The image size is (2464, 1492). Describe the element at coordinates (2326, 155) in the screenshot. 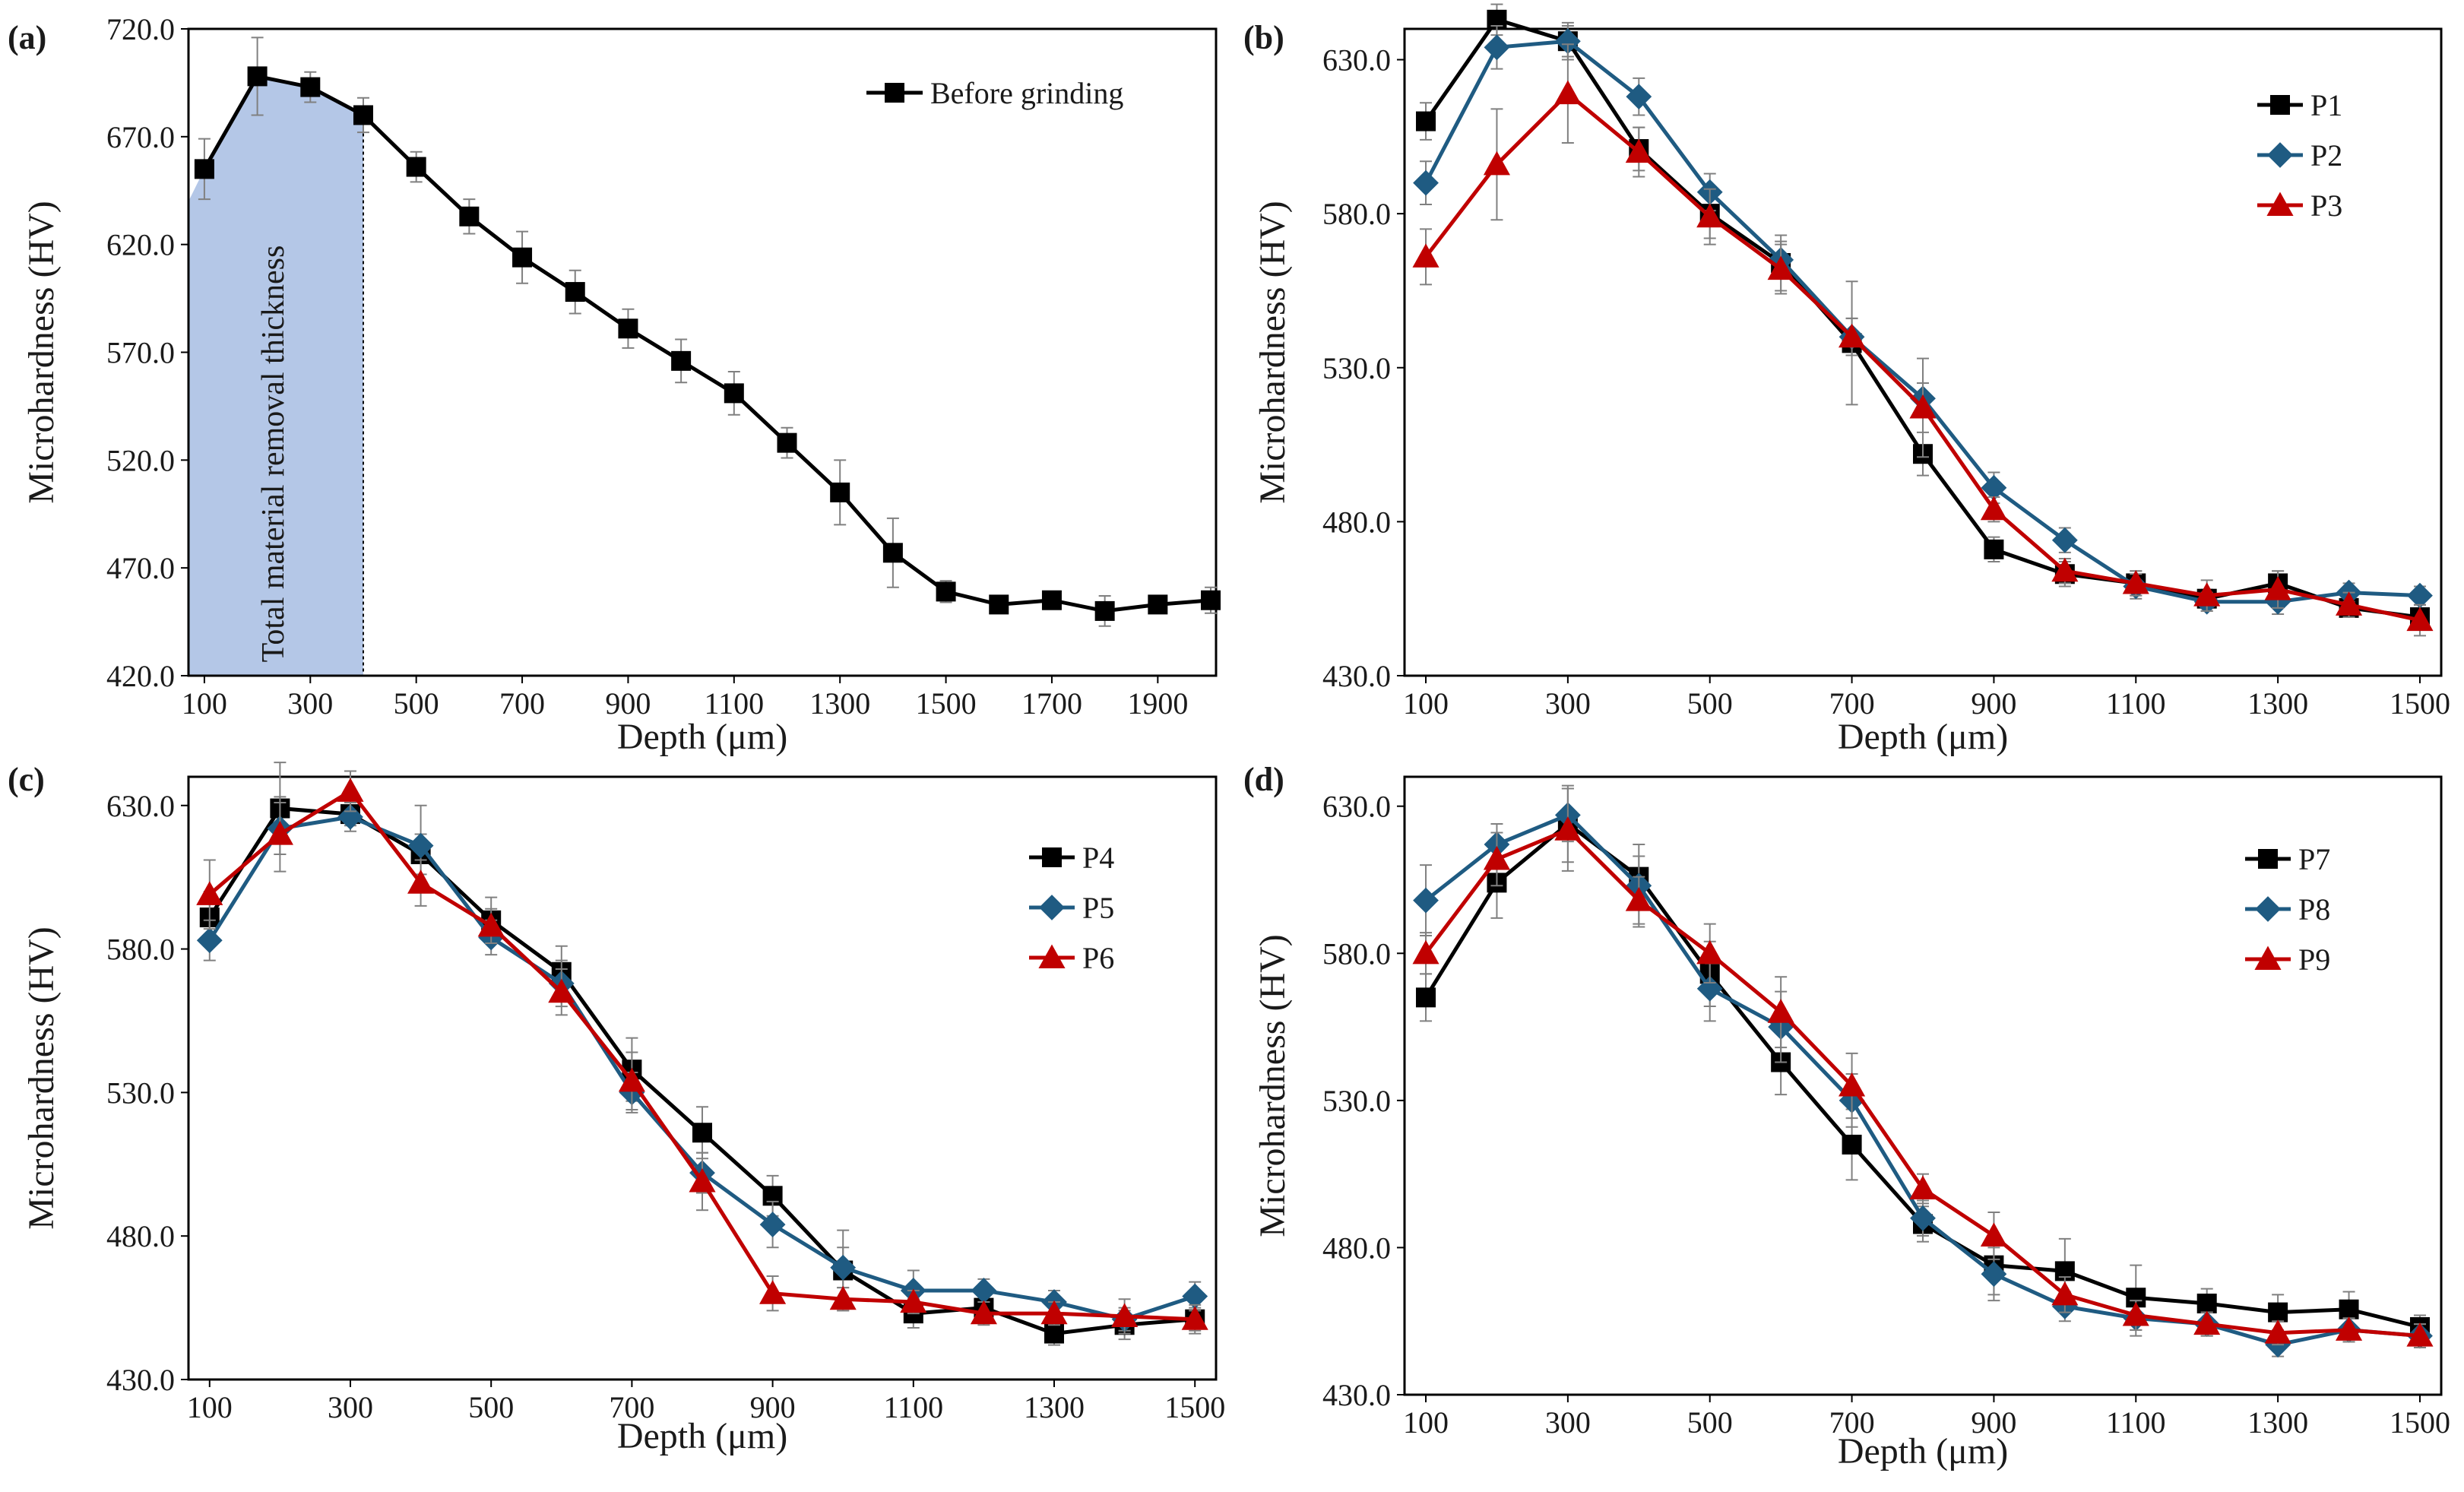

I see `legend-label: P2` at that location.